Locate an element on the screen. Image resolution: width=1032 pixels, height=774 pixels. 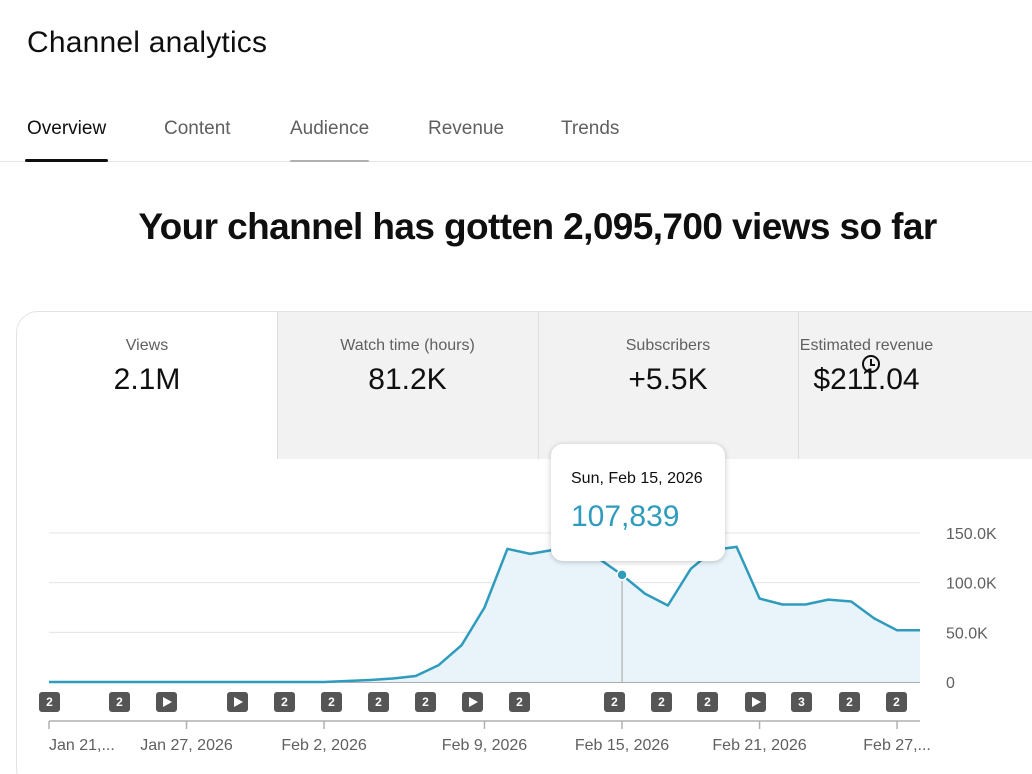
metric-subscribers: Subscribers +5.5K is located at coordinates (668, 385).